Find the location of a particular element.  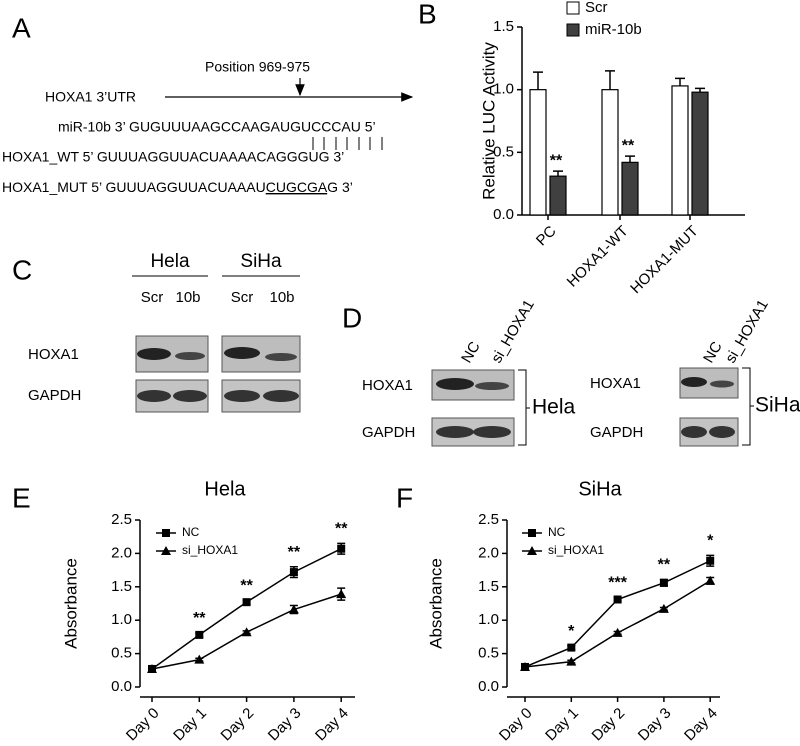

y-tick-label: 1.0 is located at coordinates (503, 89).